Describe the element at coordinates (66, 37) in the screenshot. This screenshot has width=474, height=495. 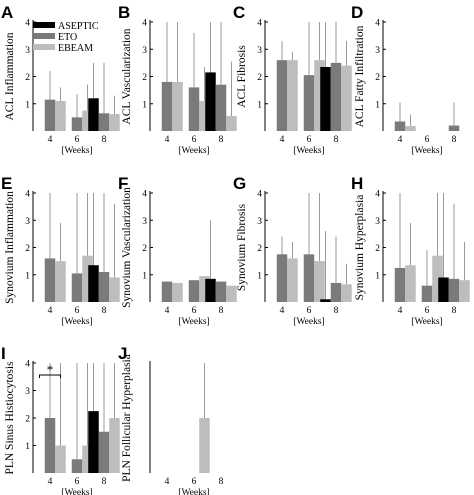
I see `legend: ASEPTIC ETO EBEAM` at that location.